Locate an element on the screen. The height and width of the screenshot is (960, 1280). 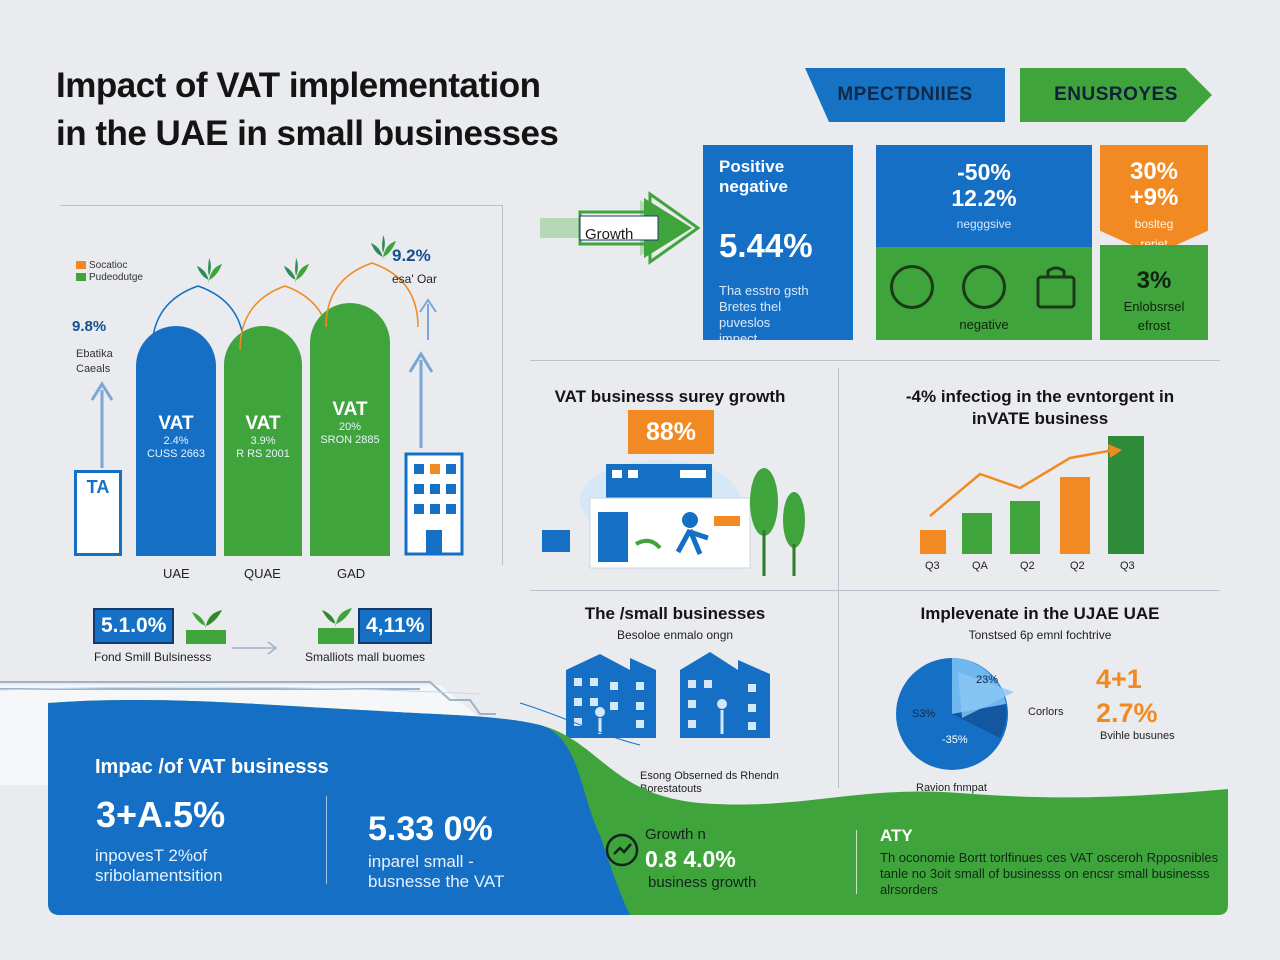
bottom-sub-line: busnesse the VAT is located at coordinates (436, 882).